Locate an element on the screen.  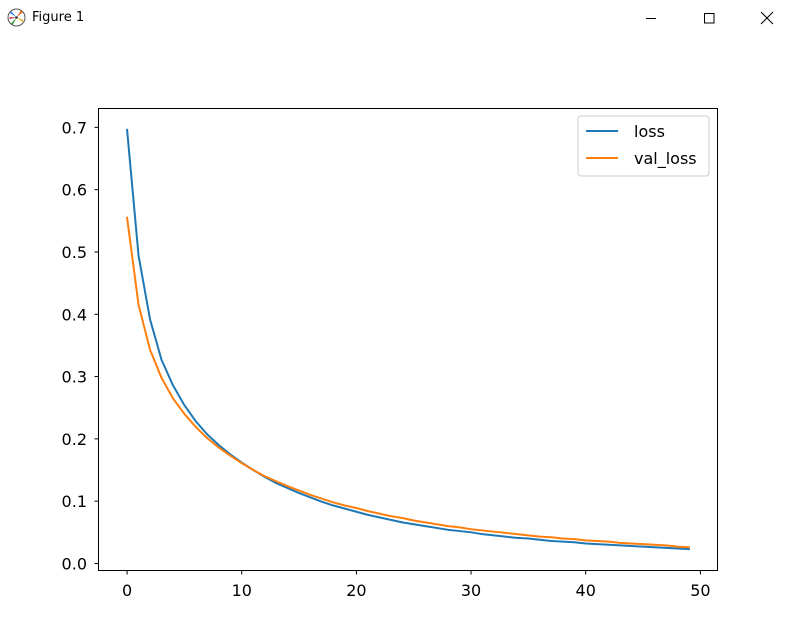
y-tick-label: 0.1 is located at coordinates (74, 501).